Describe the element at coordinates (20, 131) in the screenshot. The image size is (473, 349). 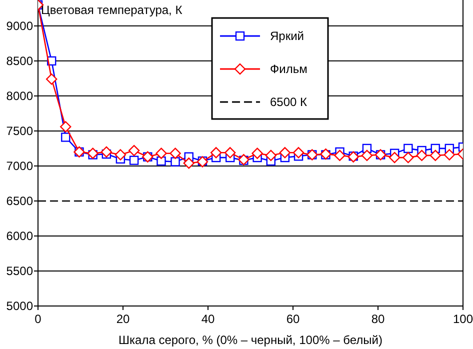
I see `y-tick-label: 7500` at that location.